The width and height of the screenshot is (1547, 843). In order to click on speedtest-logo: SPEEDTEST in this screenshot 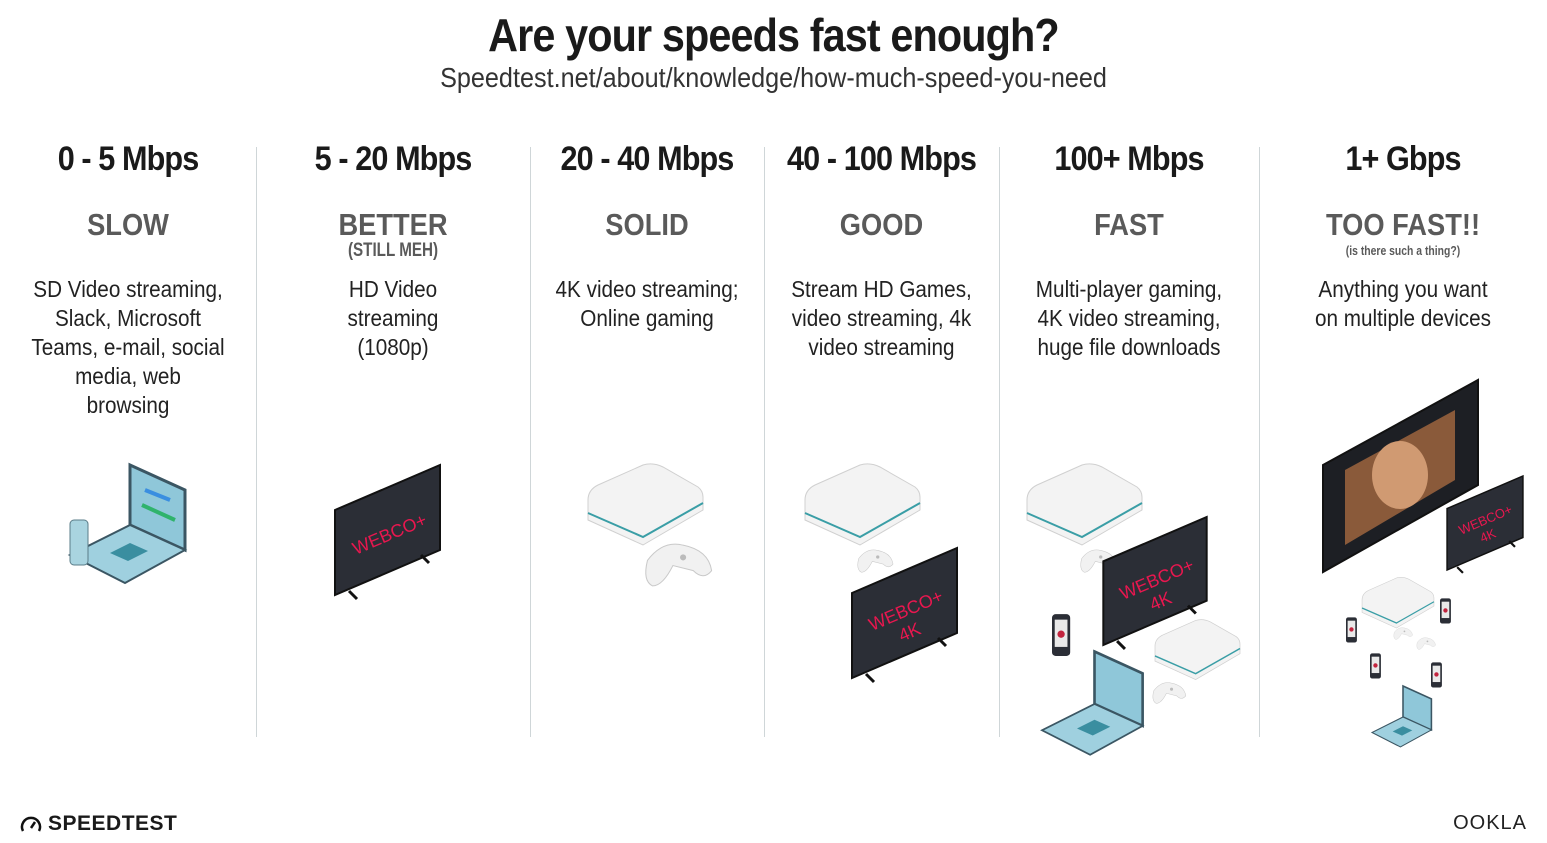, I will do `click(98, 824)`.